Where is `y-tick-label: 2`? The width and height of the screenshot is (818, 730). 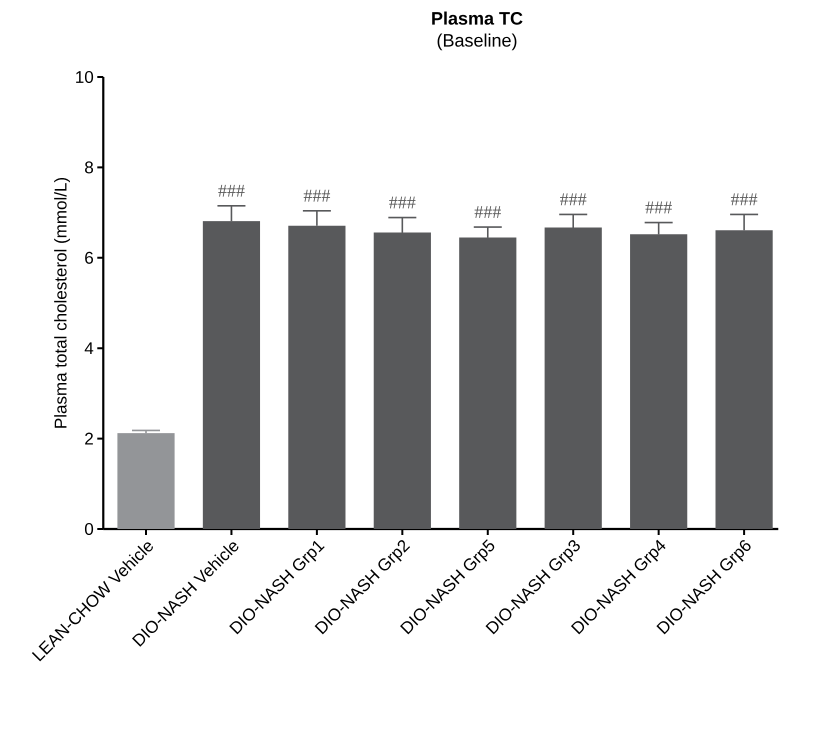
y-tick-label: 2 is located at coordinates (89, 438).